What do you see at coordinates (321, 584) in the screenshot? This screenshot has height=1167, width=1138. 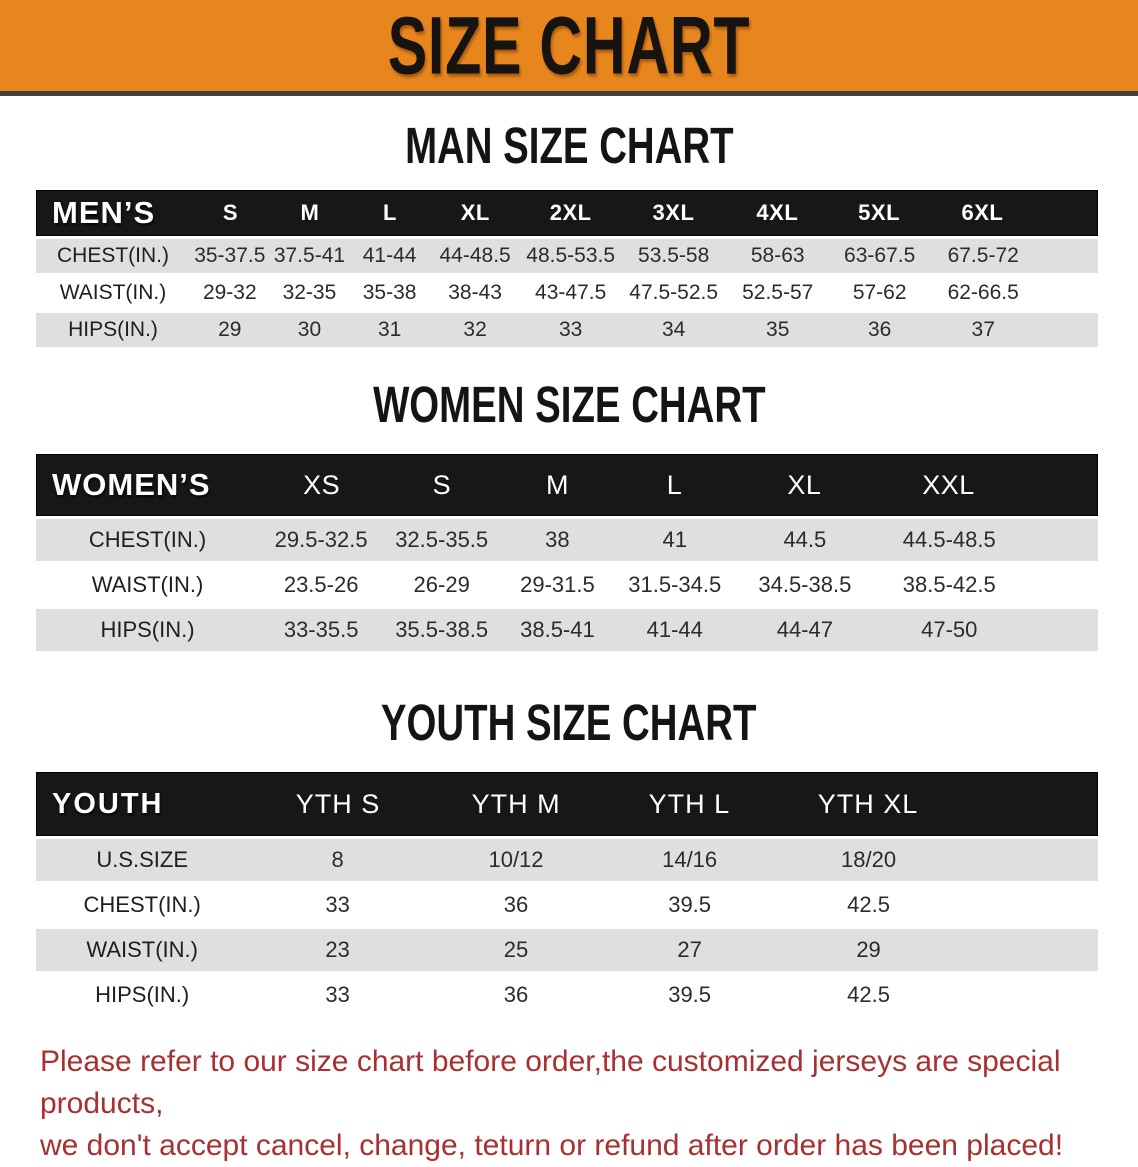 I see `cell: 23.5-26` at bounding box center [321, 584].